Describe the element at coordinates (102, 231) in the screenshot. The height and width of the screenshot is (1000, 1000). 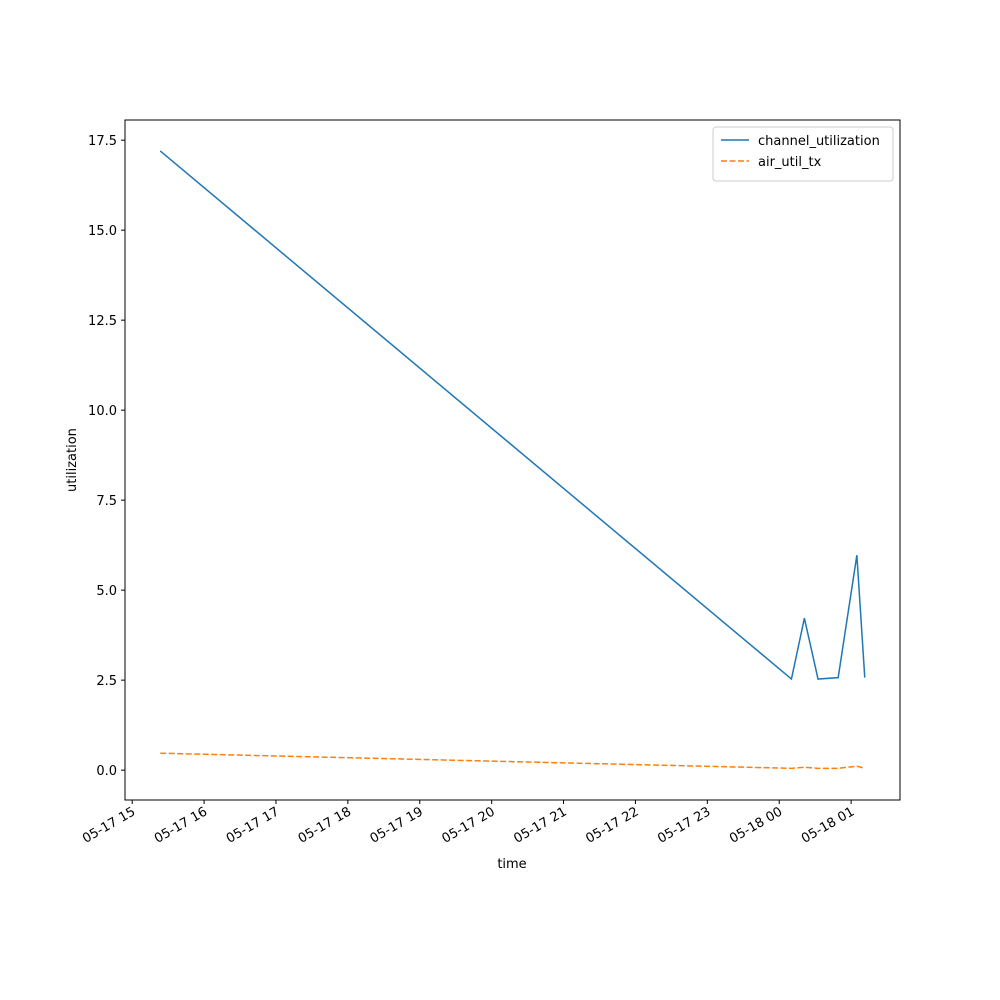
I see `y-tick-label: 15.0` at that location.